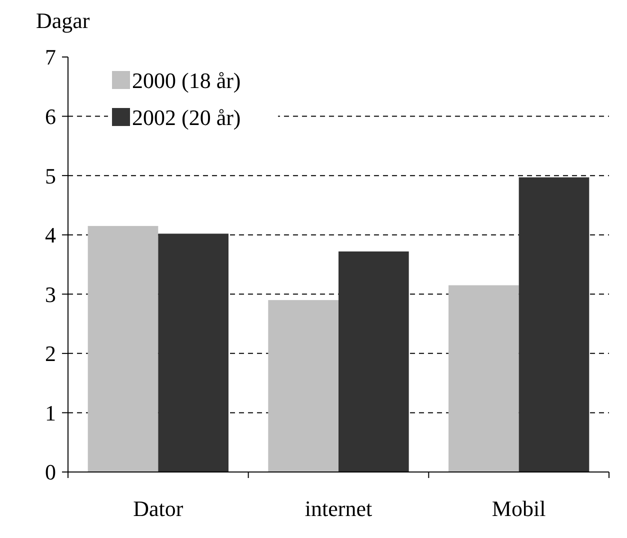 The height and width of the screenshot is (538, 627). What do you see at coordinates (50, 175) in the screenshot?
I see `y-tick-label: 5` at bounding box center [50, 175].